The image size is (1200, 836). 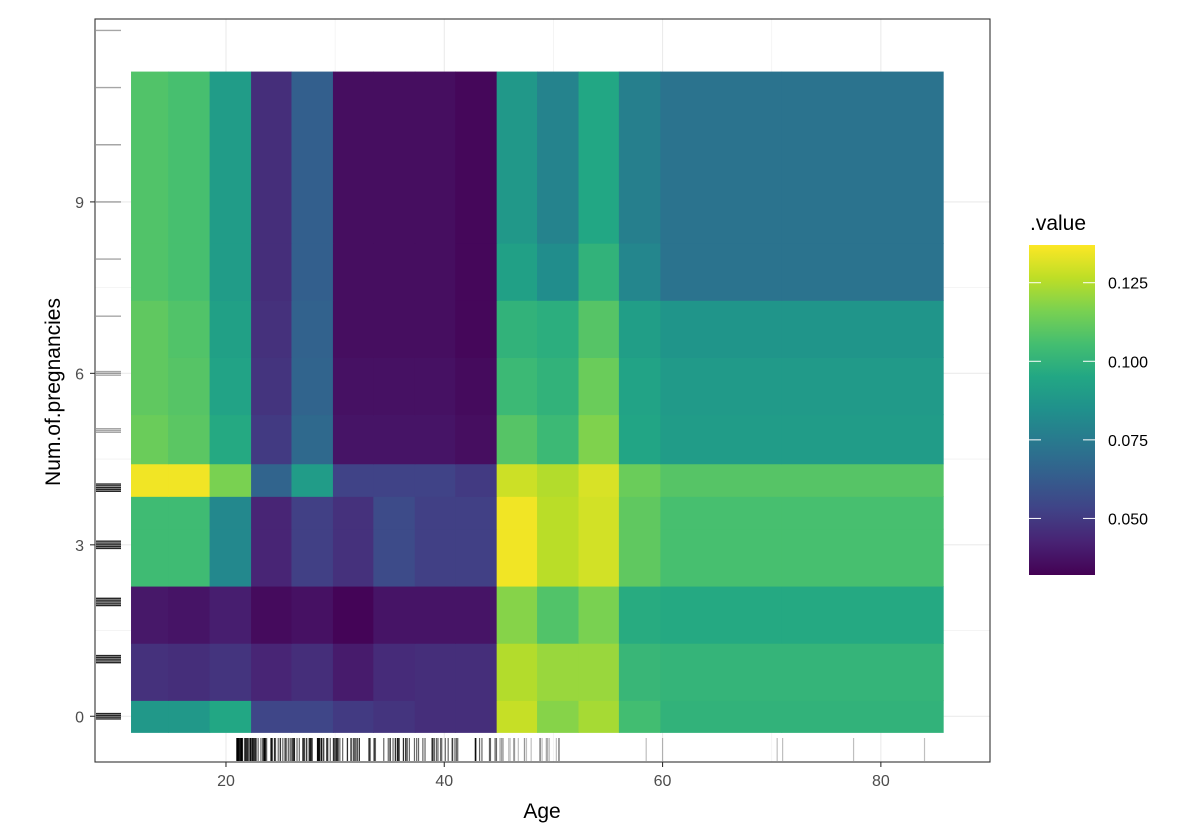 I want to click on legend-ticks: 0.050 0.075 0.100 0.125, so click(x=1088, y=402).